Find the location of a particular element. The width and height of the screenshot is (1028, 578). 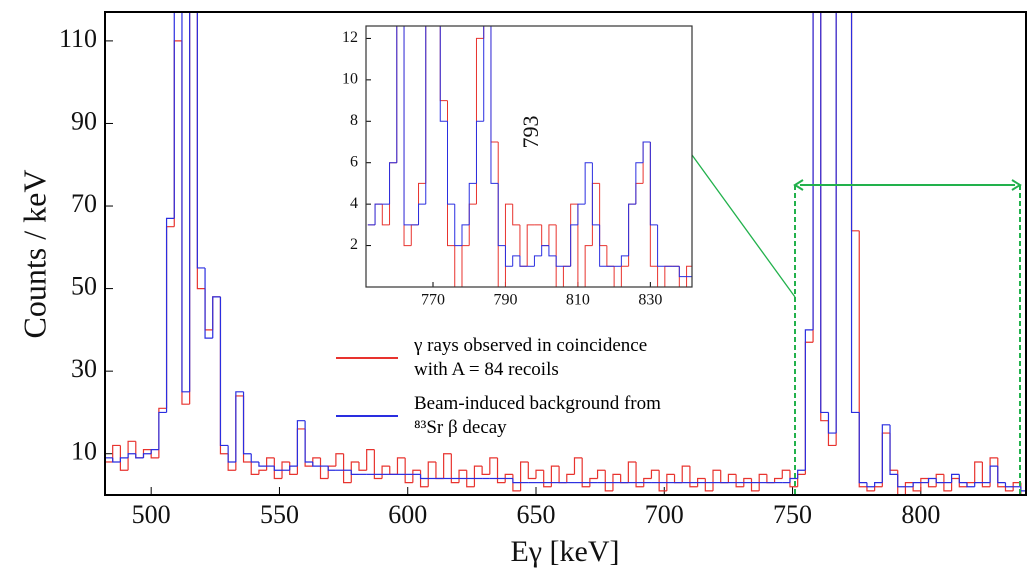

y-tick-label: 4 is located at coordinates (354, 203).